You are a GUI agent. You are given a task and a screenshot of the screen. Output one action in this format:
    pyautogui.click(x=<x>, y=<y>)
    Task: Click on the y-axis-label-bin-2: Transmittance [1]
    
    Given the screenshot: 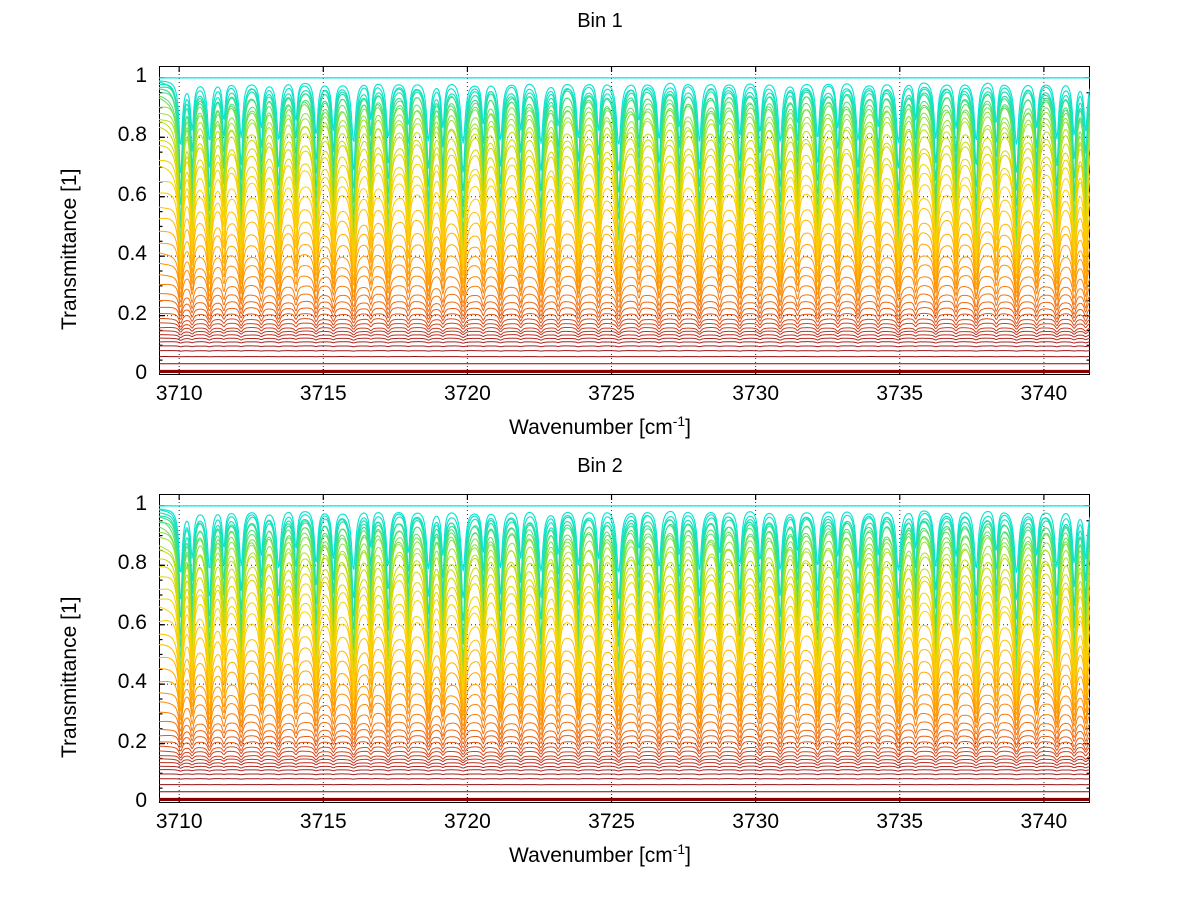 What is the action you would take?
    pyautogui.click(x=69, y=677)
    